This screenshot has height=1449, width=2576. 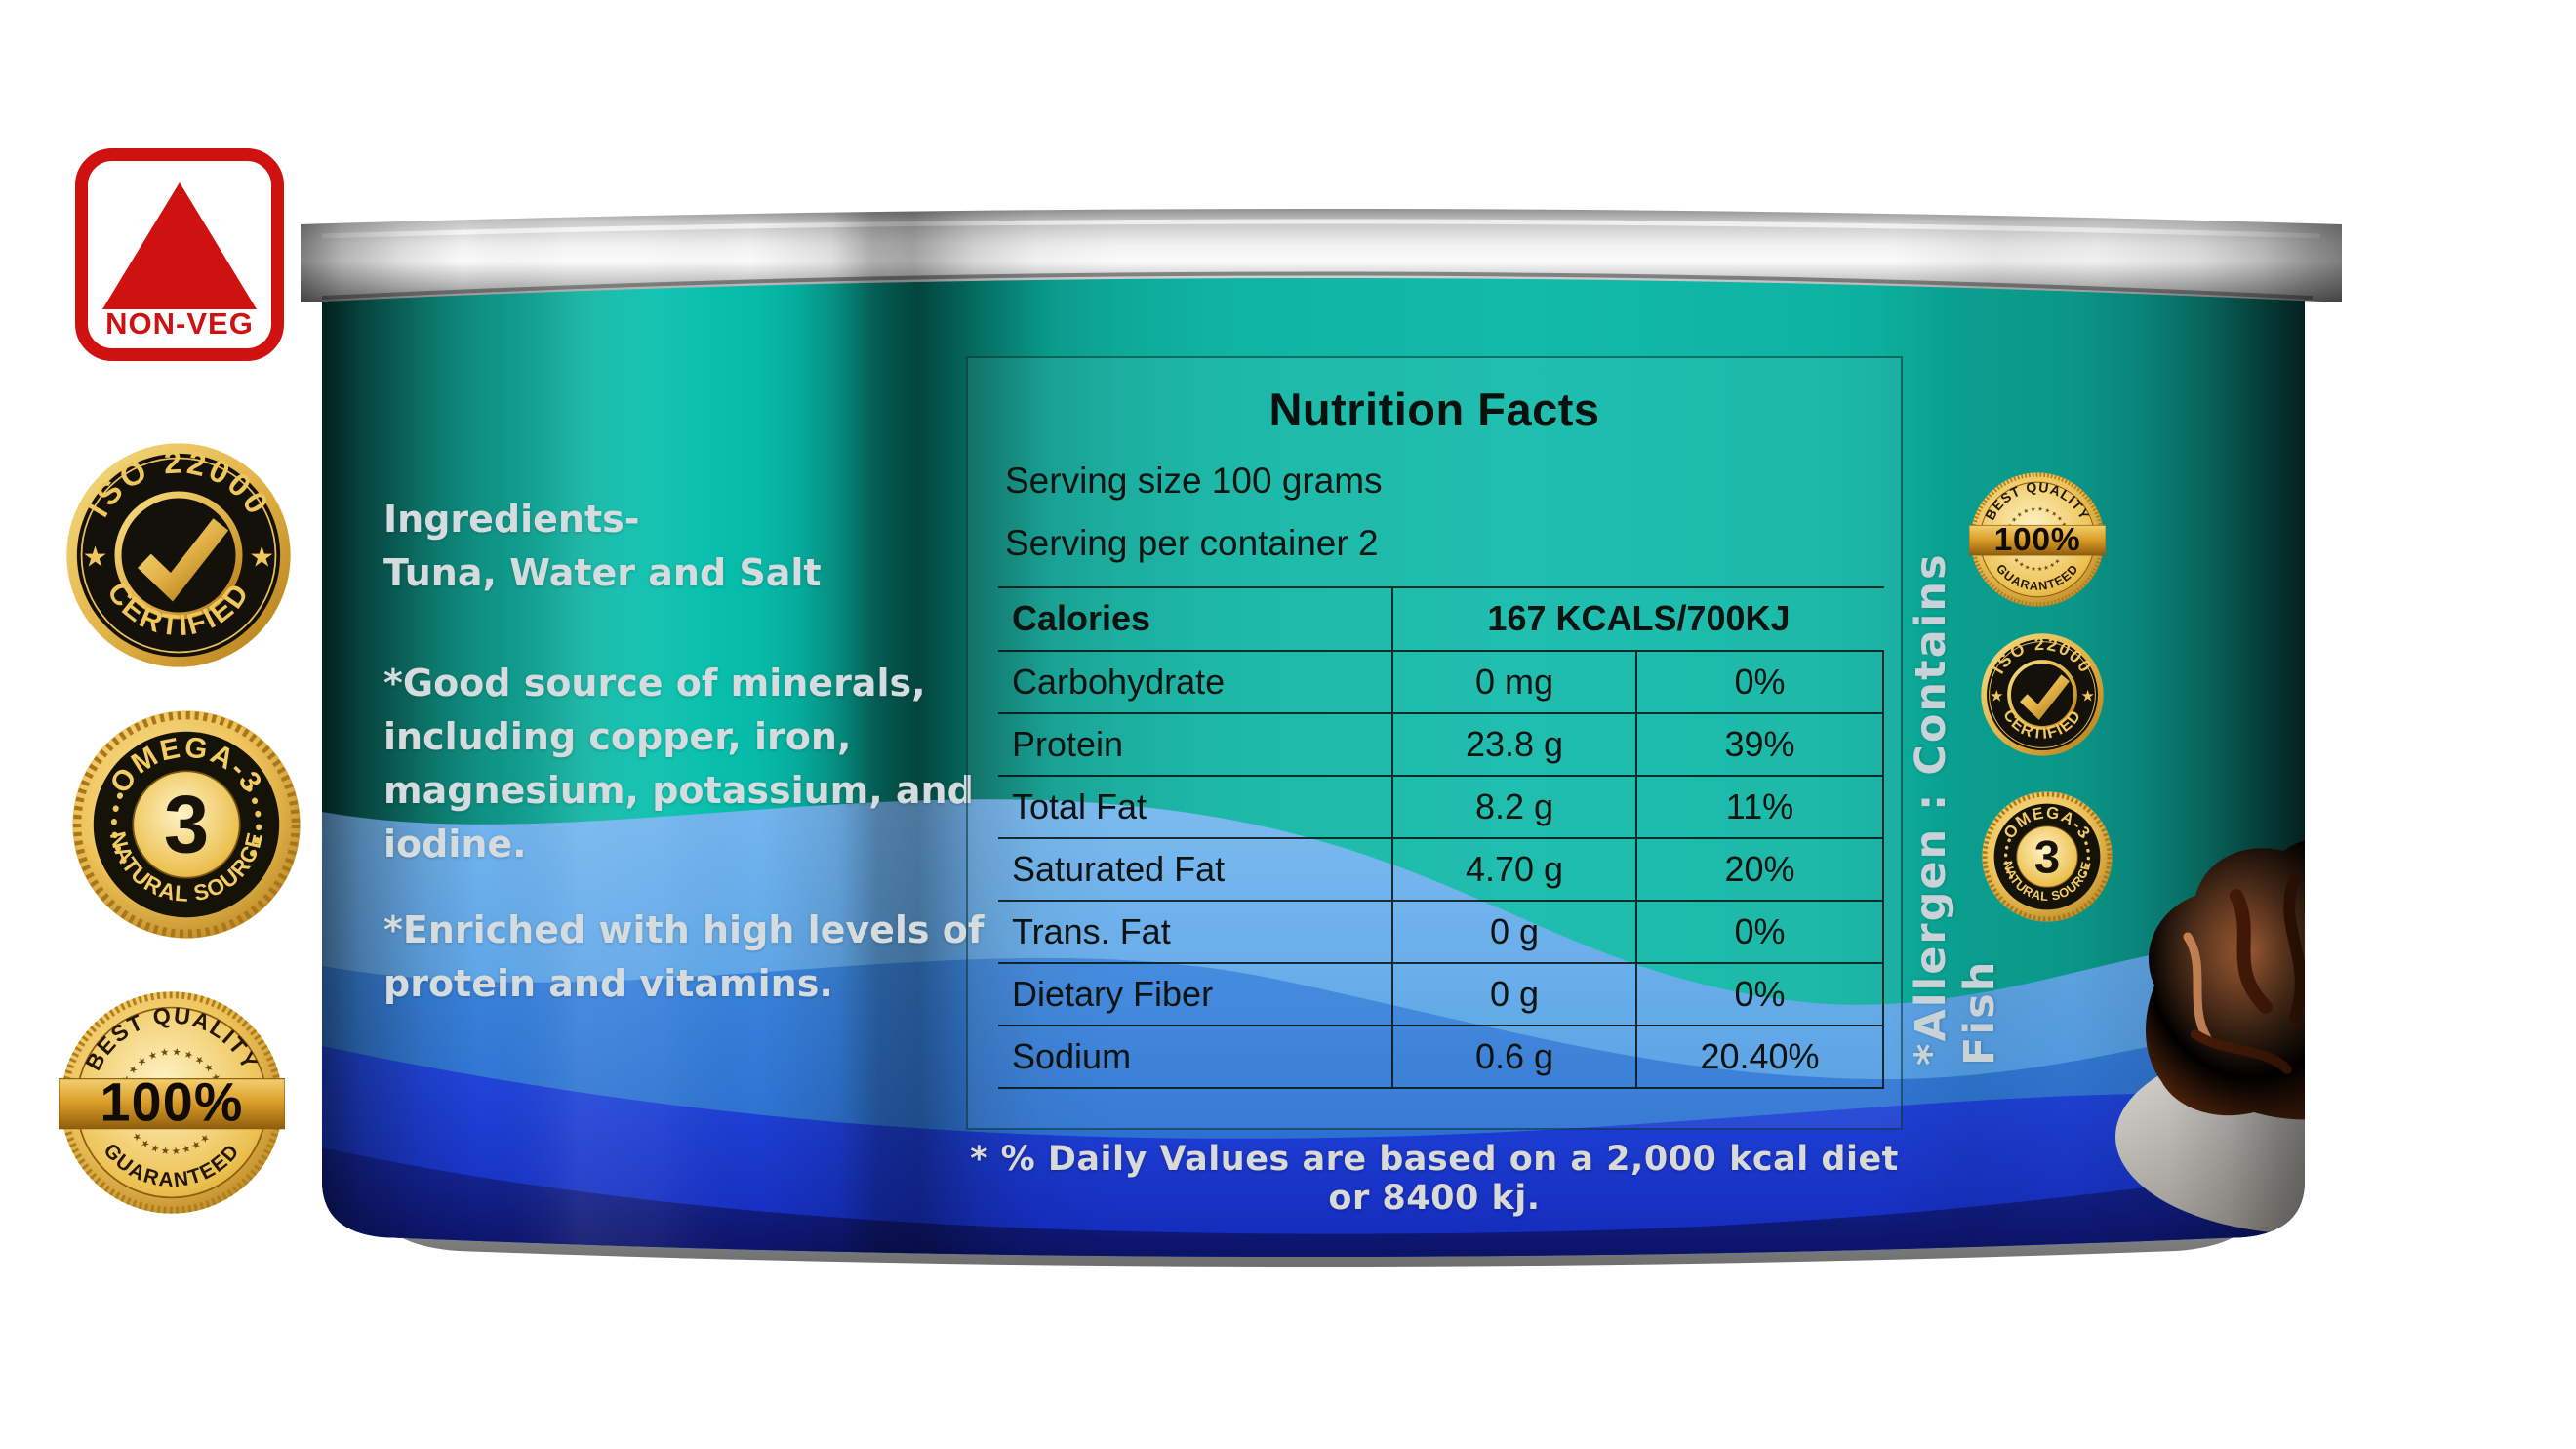 What do you see at coordinates (1113, 994) in the screenshot?
I see `nutrient-label: Dietary Fiber` at bounding box center [1113, 994].